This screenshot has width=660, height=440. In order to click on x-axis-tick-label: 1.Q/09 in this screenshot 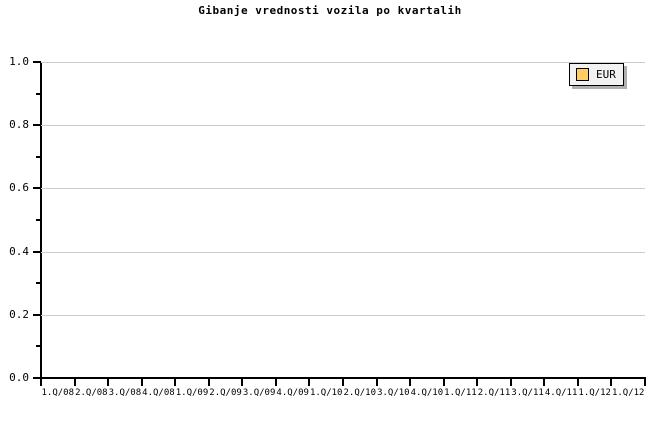, I will do `click(192, 393)`.